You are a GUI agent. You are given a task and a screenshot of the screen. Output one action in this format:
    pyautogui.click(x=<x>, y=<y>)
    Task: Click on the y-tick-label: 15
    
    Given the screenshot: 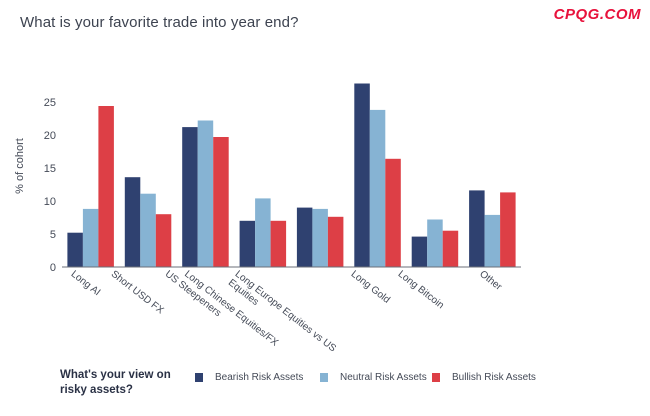 What is the action you would take?
    pyautogui.click(x=50, y=169)
    